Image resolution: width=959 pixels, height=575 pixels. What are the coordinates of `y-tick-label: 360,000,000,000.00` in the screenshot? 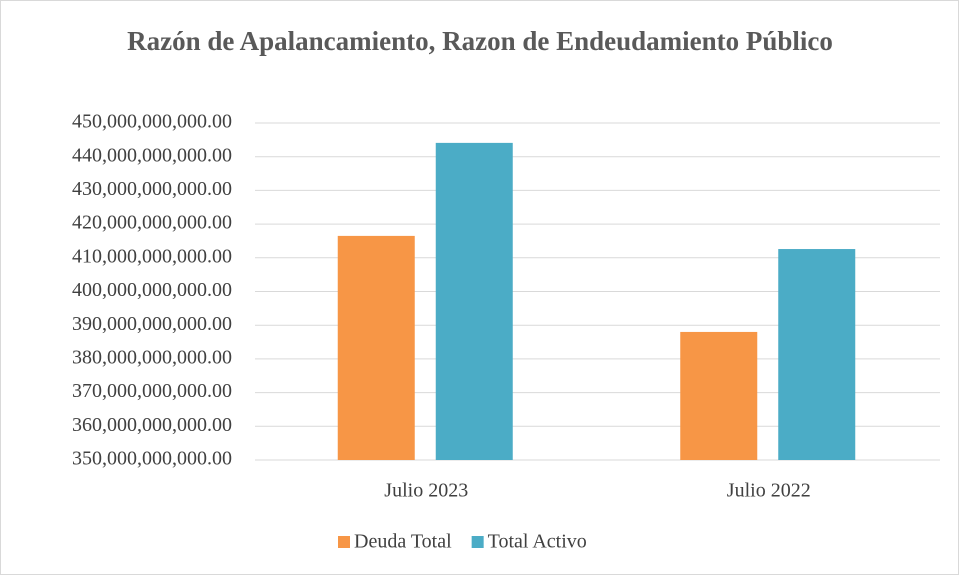 It's located at (152, 425).